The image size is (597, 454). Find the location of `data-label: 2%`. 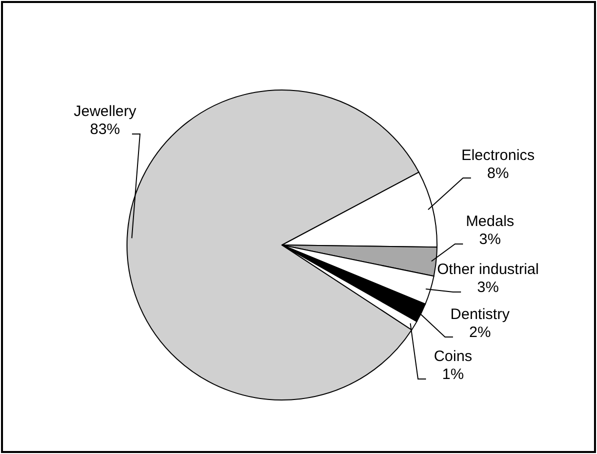

data-label: 2% is located at coordinates (480, 332).